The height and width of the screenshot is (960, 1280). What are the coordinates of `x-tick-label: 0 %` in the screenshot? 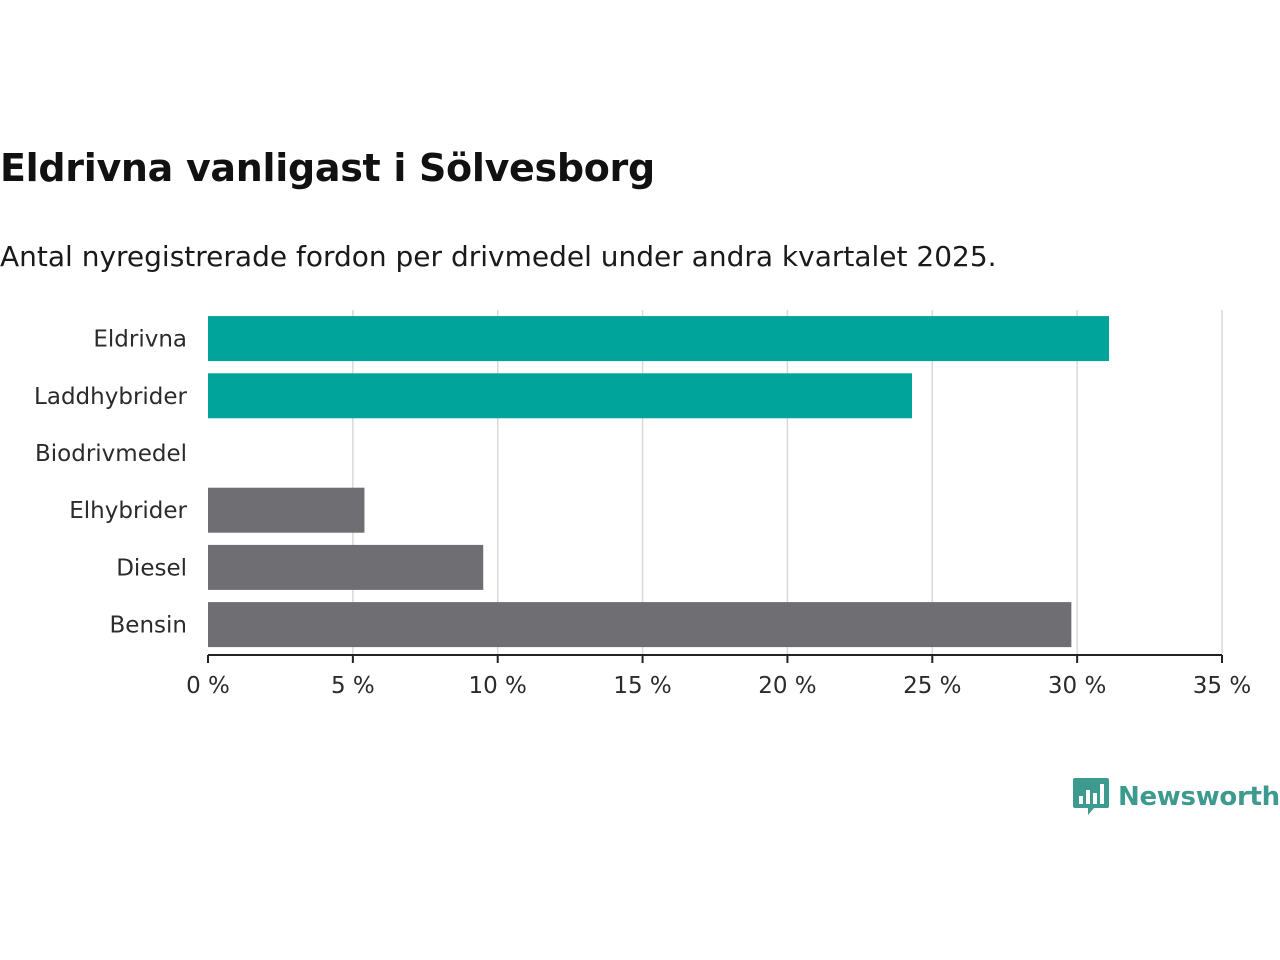 It's located at (208, 686).